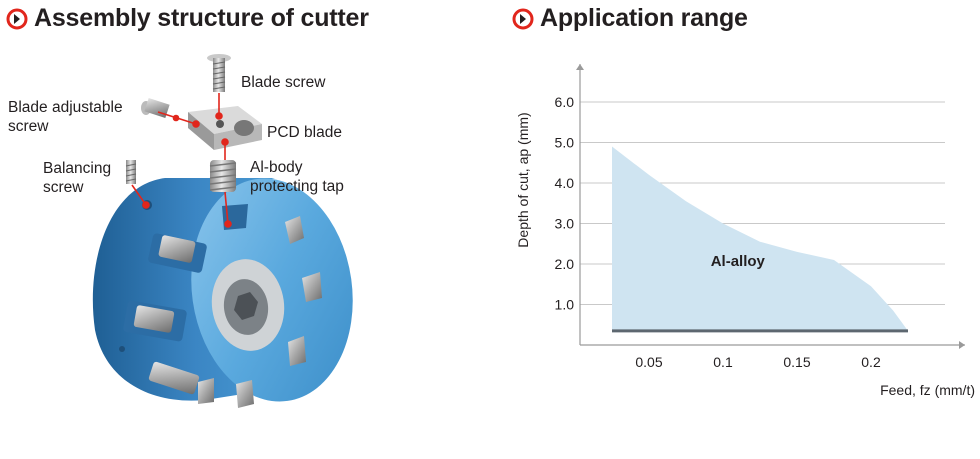 The height and width of the screenshot is (459, 980). I want to click on x-tick-label: 0.05, so click(648, 362).